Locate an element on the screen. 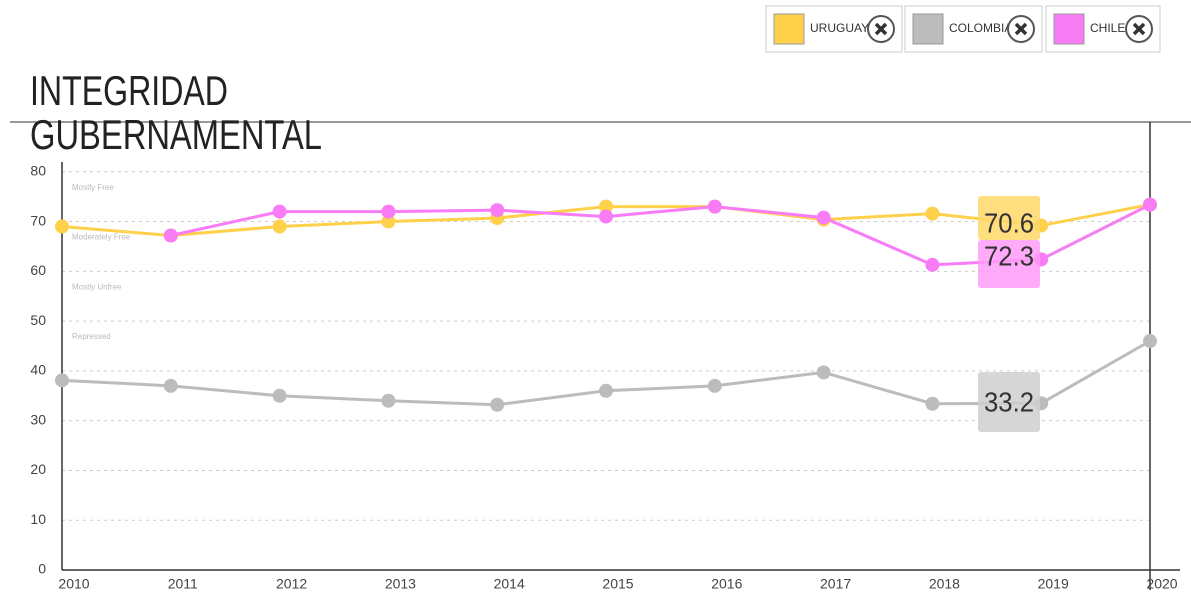 The width and height of the screenshot is (1191, 596). tooltip-value: 33.2 is located at coordinates (1009, 401).